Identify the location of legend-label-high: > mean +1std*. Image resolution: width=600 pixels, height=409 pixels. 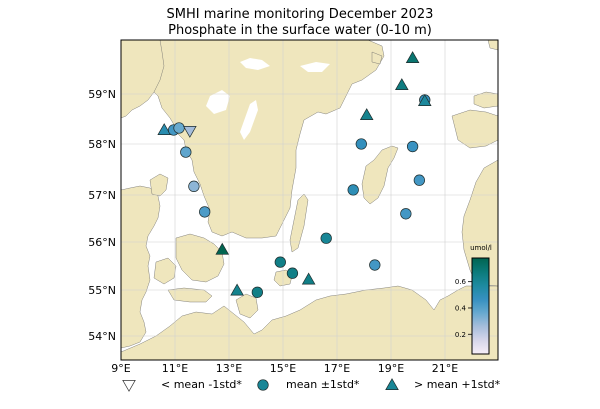
(457, 384).